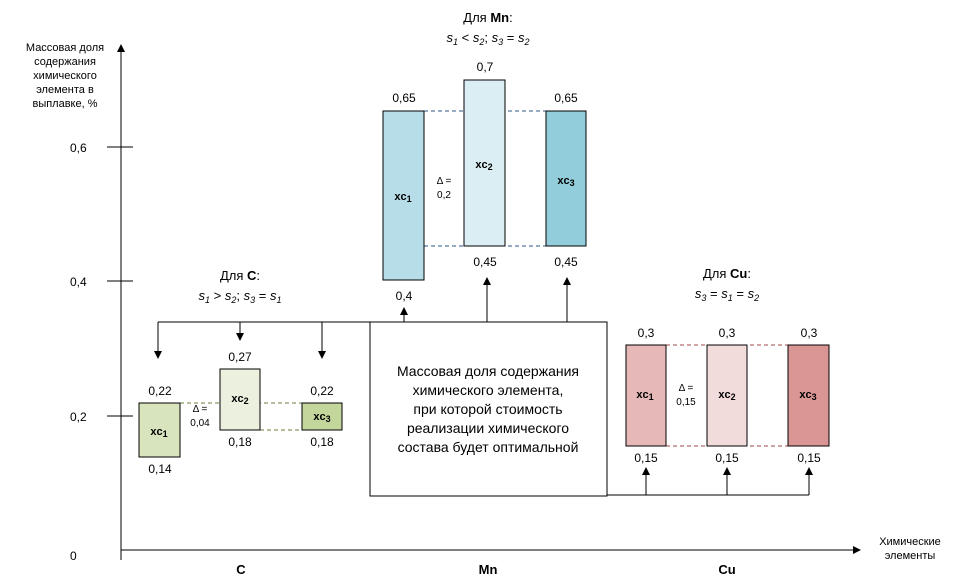 The width and height of the screenshot is (954, 577). What do you see at coordinates (727, 333) in the screenshot?
I see `cu-bar-2-top: 0,3` at bounding box center [727, 333].